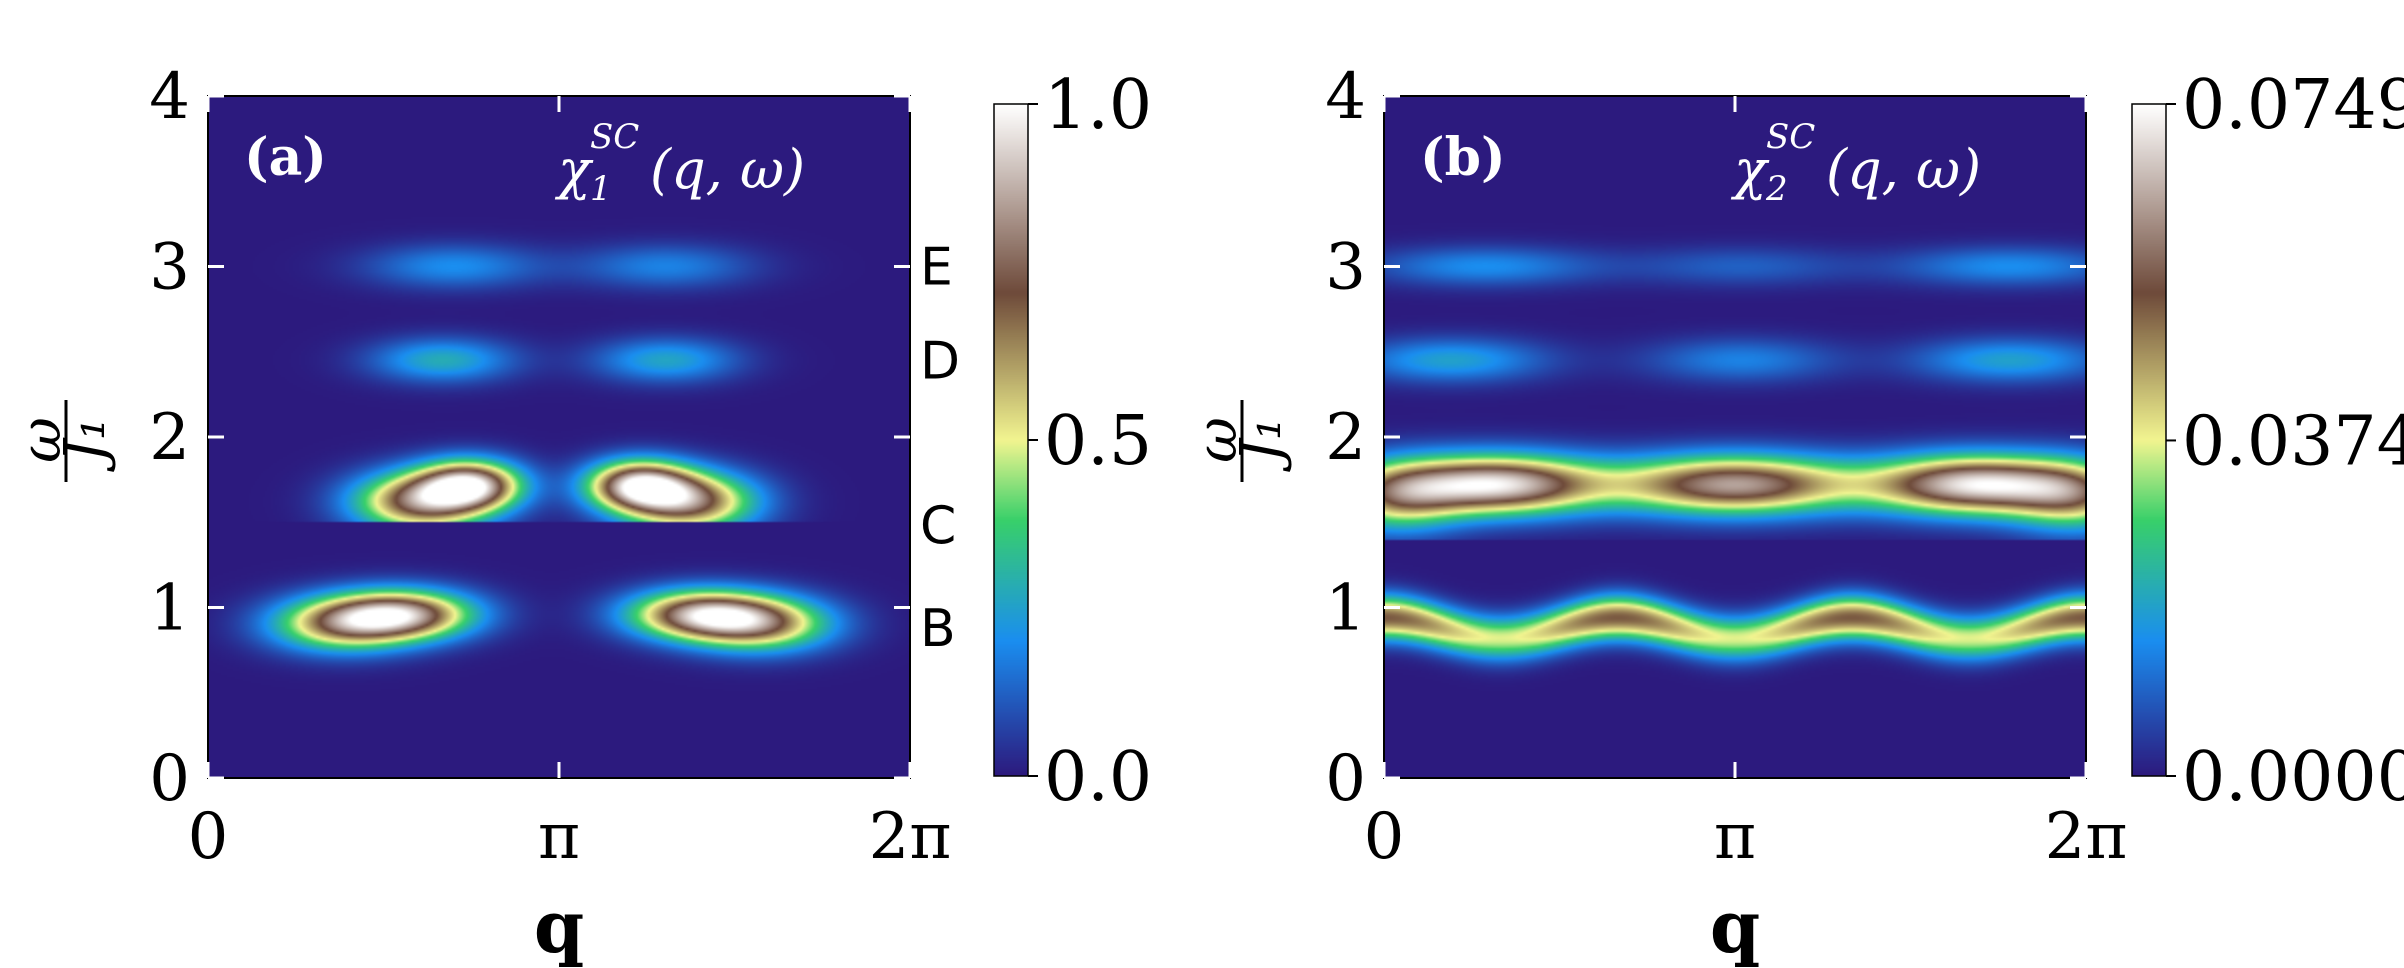  What do you see at coordinates (2293, 777) in the screenshot?
I see `colorbar-tick-label: 0.0000` at bounding box center [2293, 777].